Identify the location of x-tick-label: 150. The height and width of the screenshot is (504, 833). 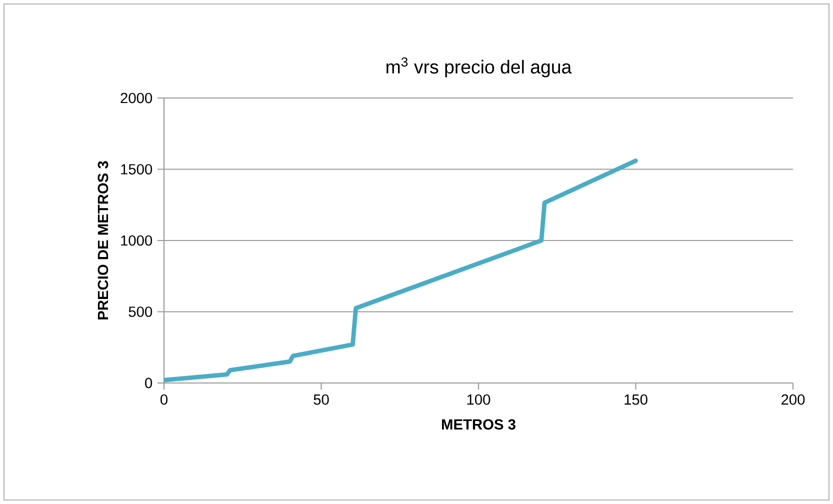
(636, 399).